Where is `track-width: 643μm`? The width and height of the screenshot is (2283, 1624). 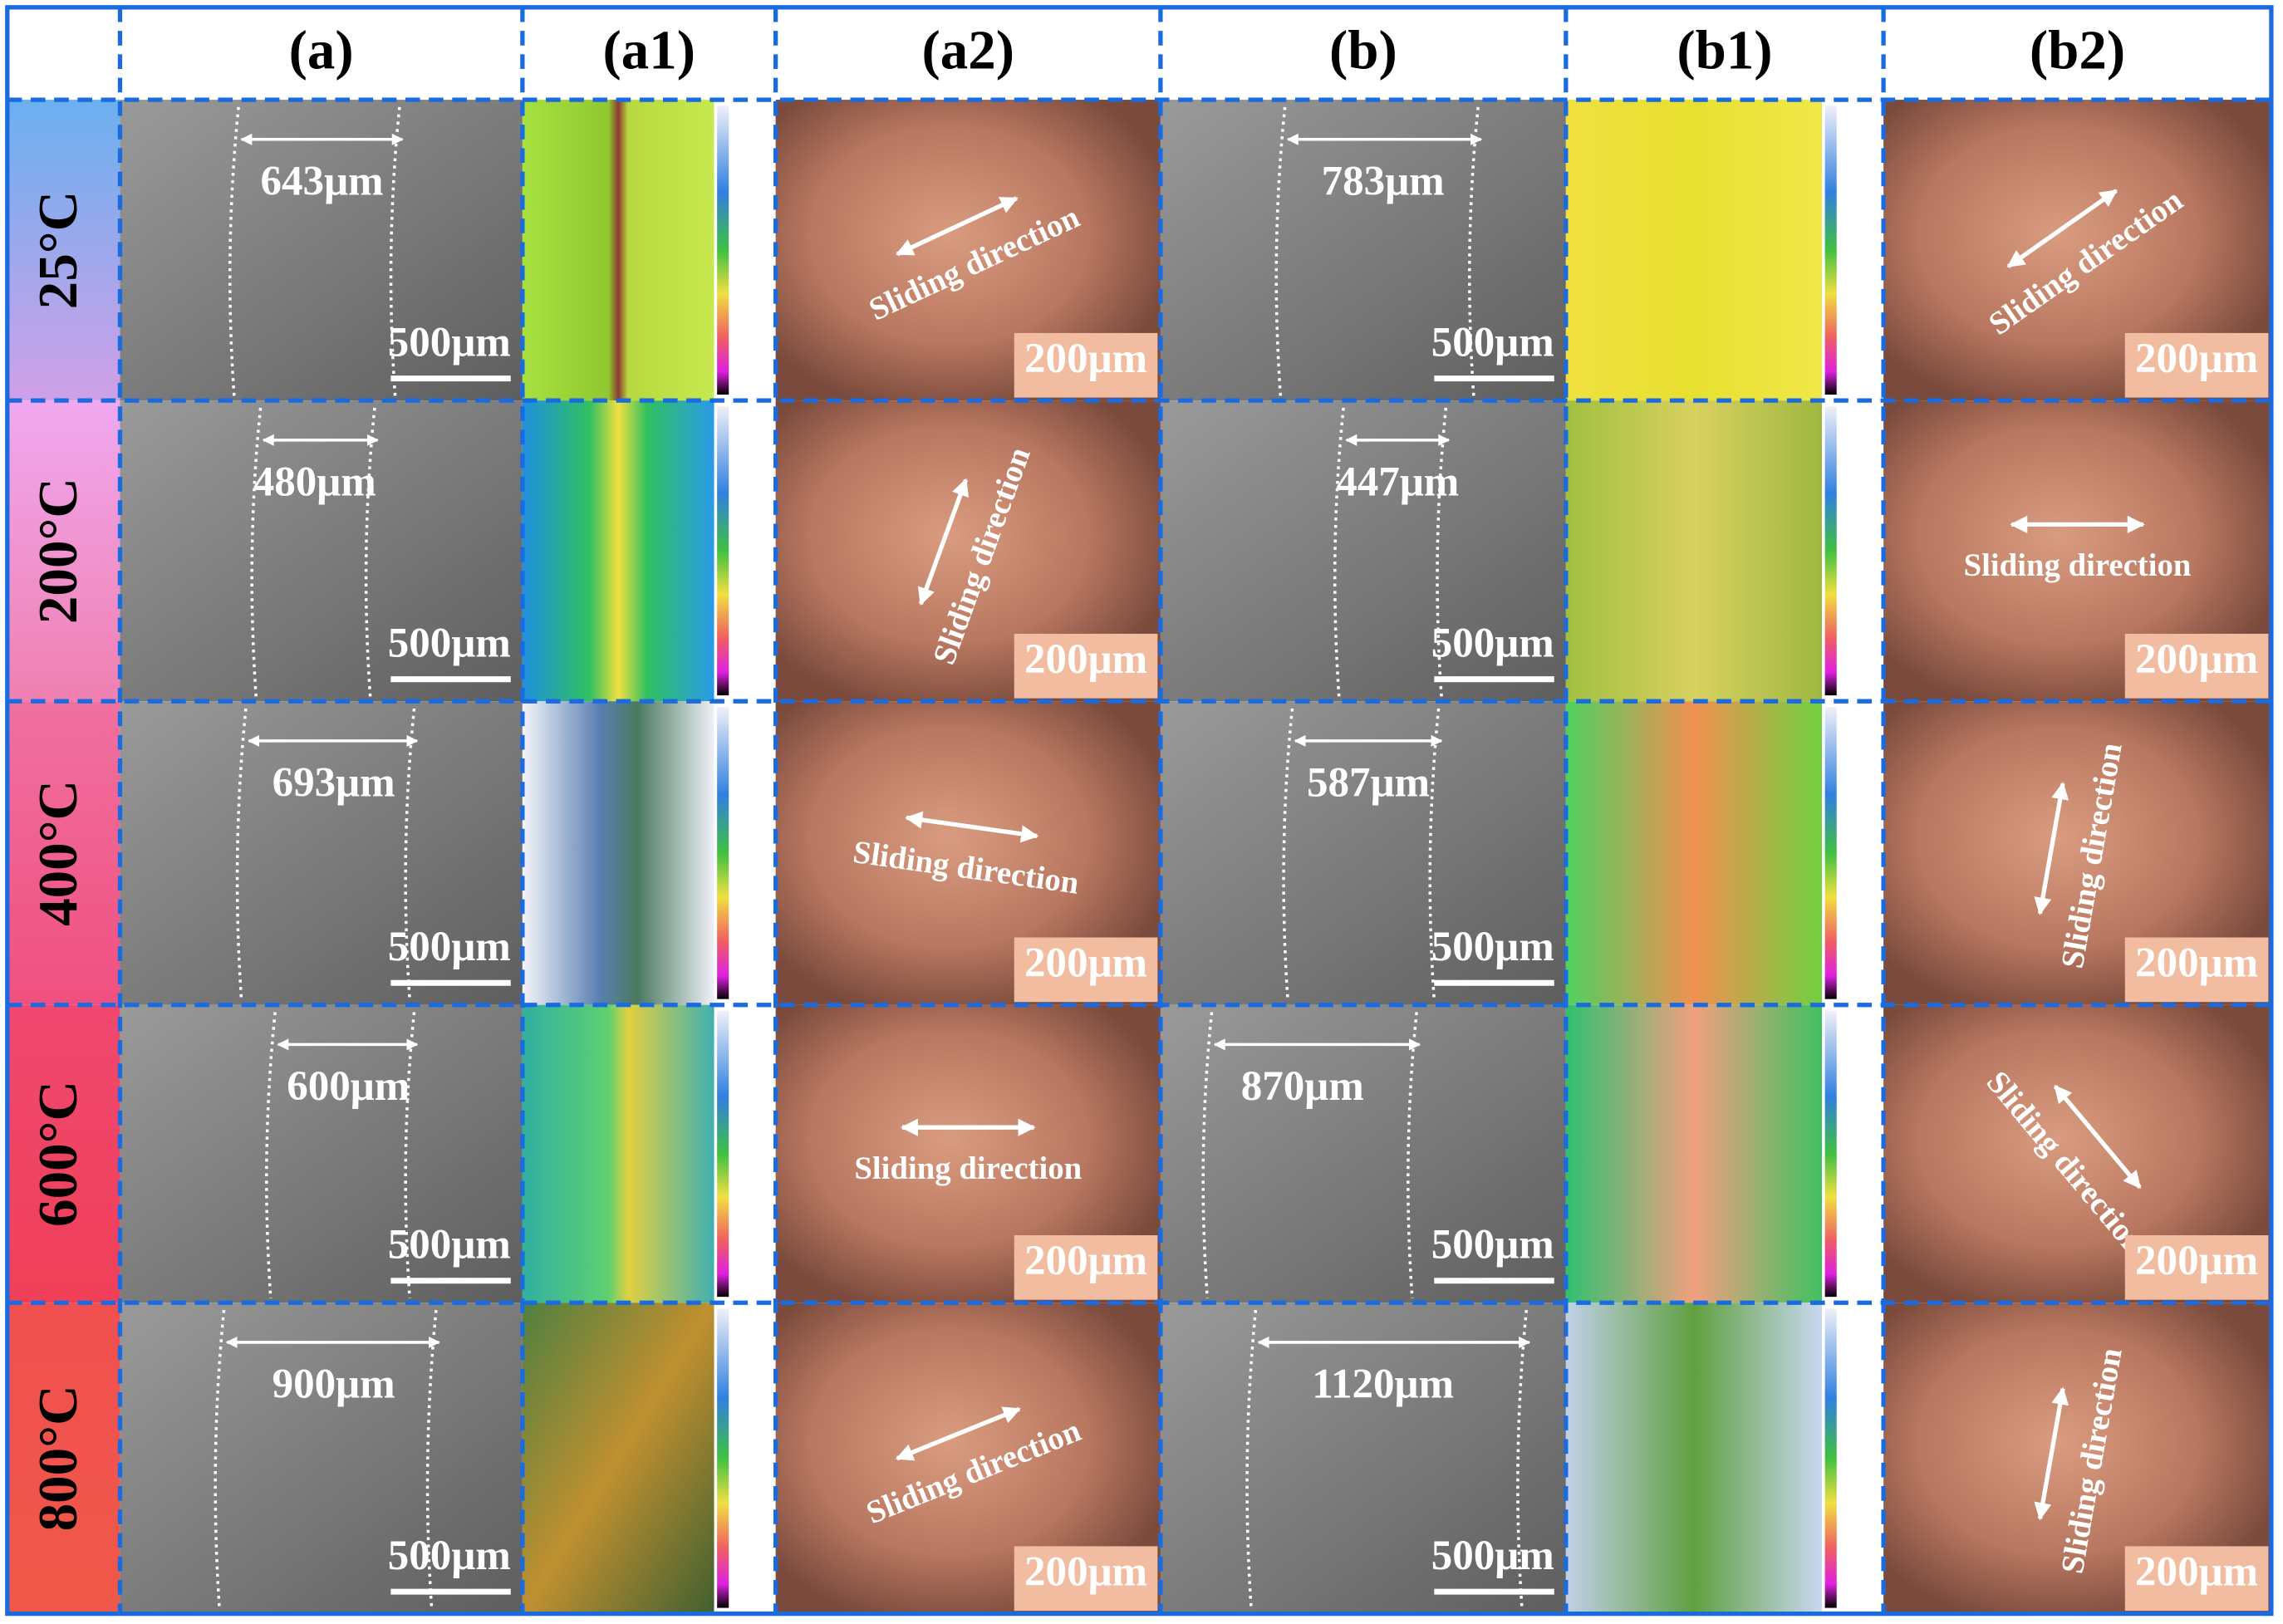
track-width: 643μm is located at coordinates (322, 180).